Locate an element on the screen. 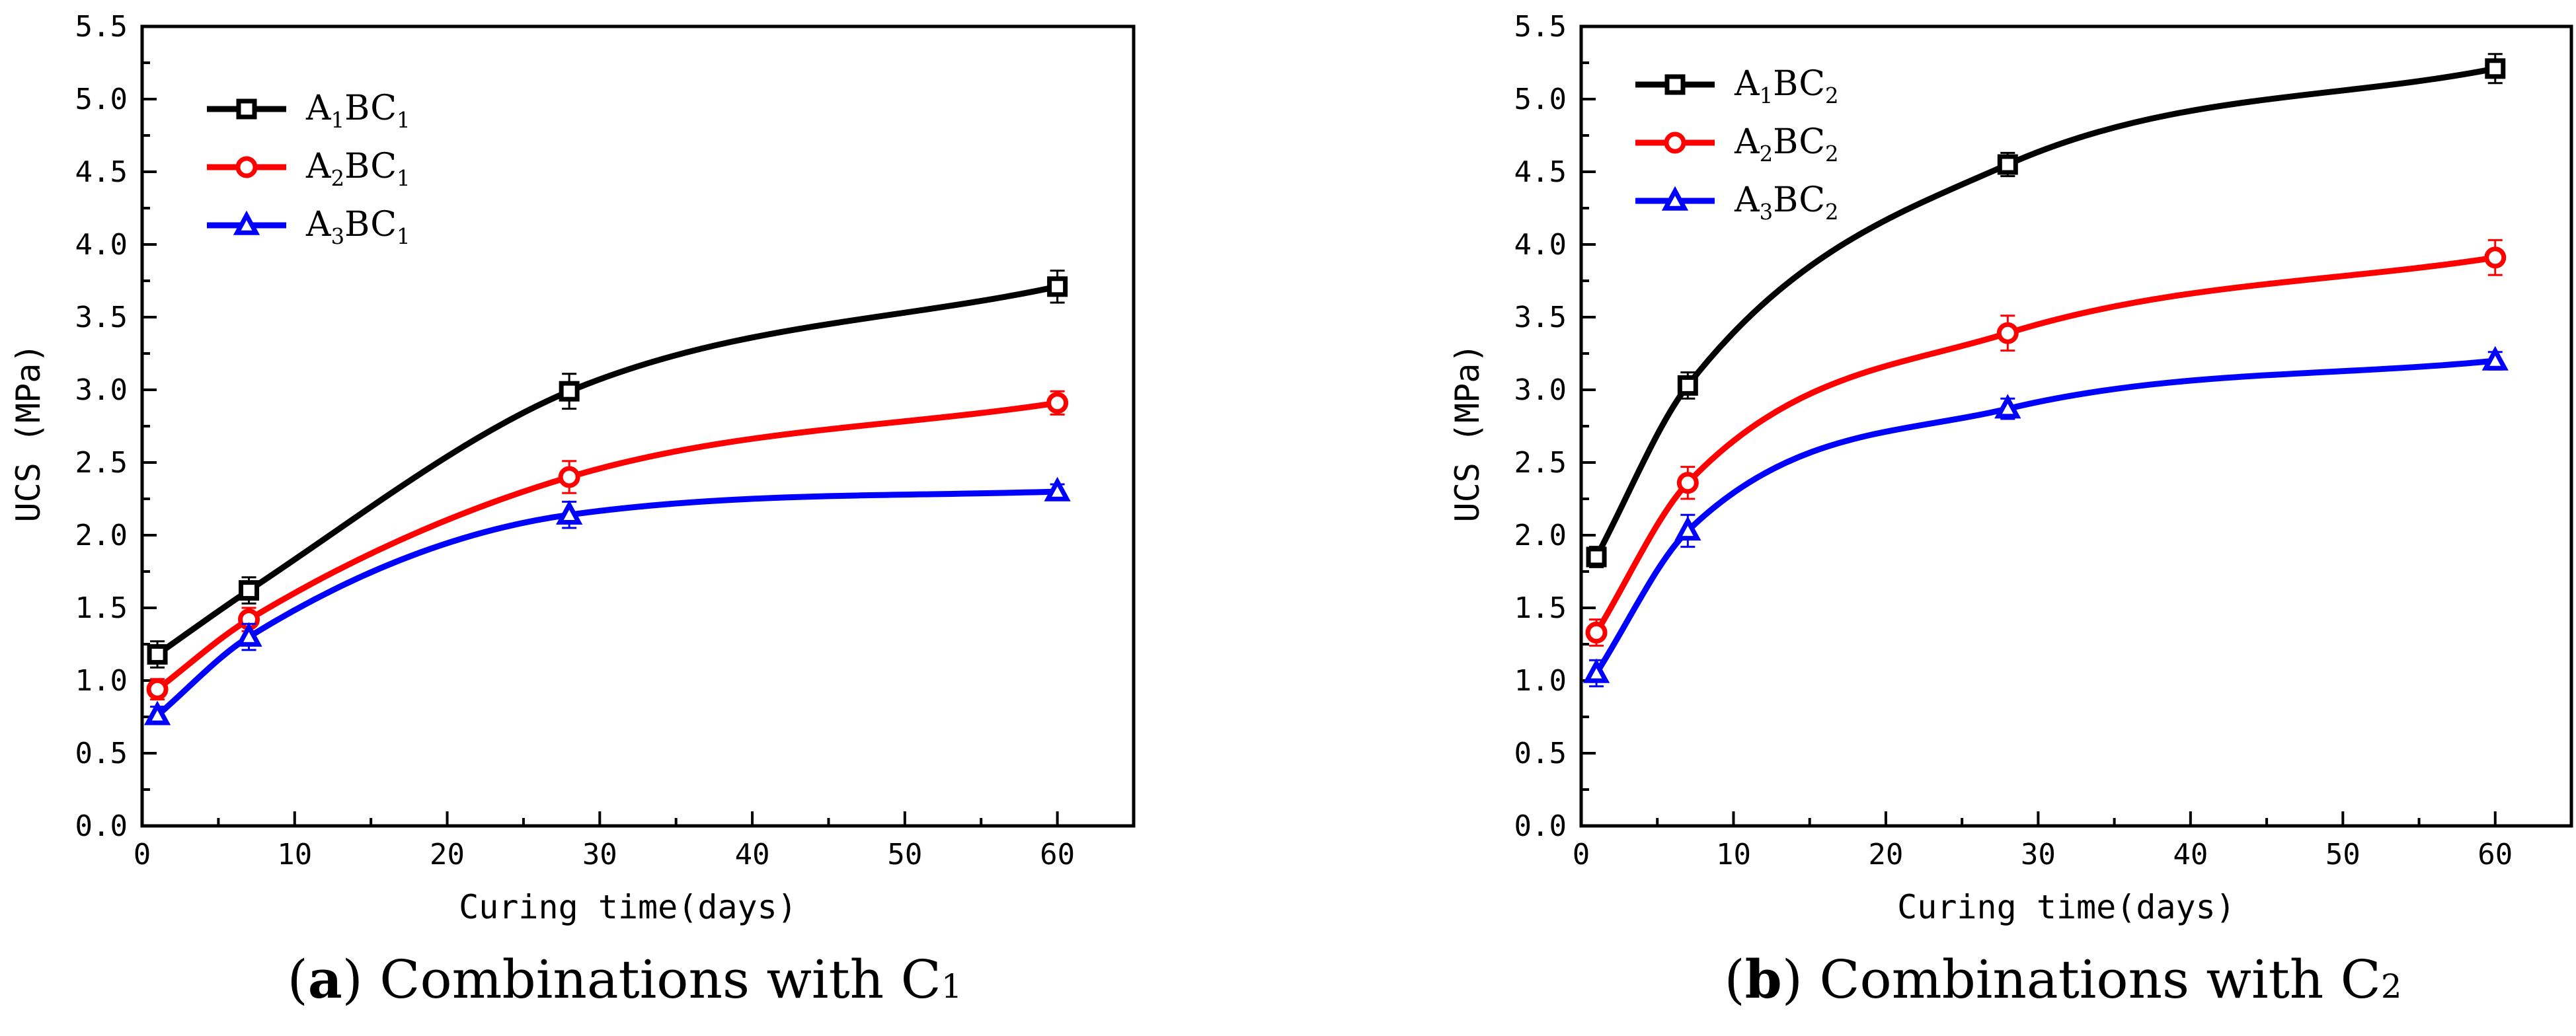 Image resolution: width=2576 pixels, height=1036 pixels. panel-b-y-tick-label: 5.0 is located at coordinates (1540, 100).